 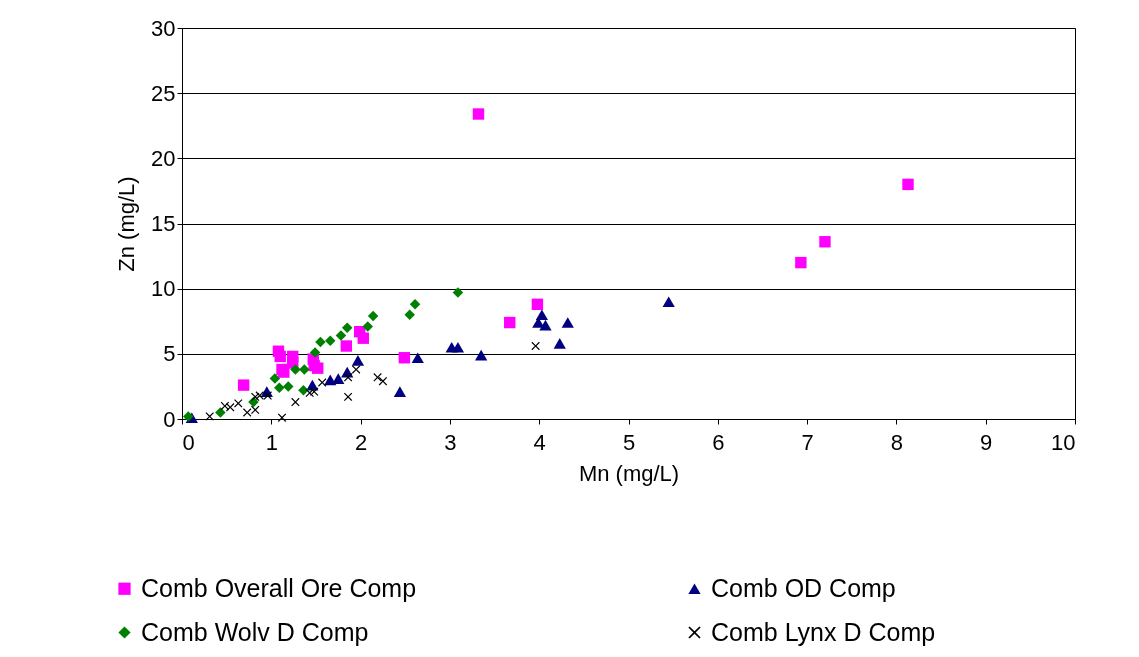 I want to click on legend-label: Comb OD Comp, so click(x=803, y=587).